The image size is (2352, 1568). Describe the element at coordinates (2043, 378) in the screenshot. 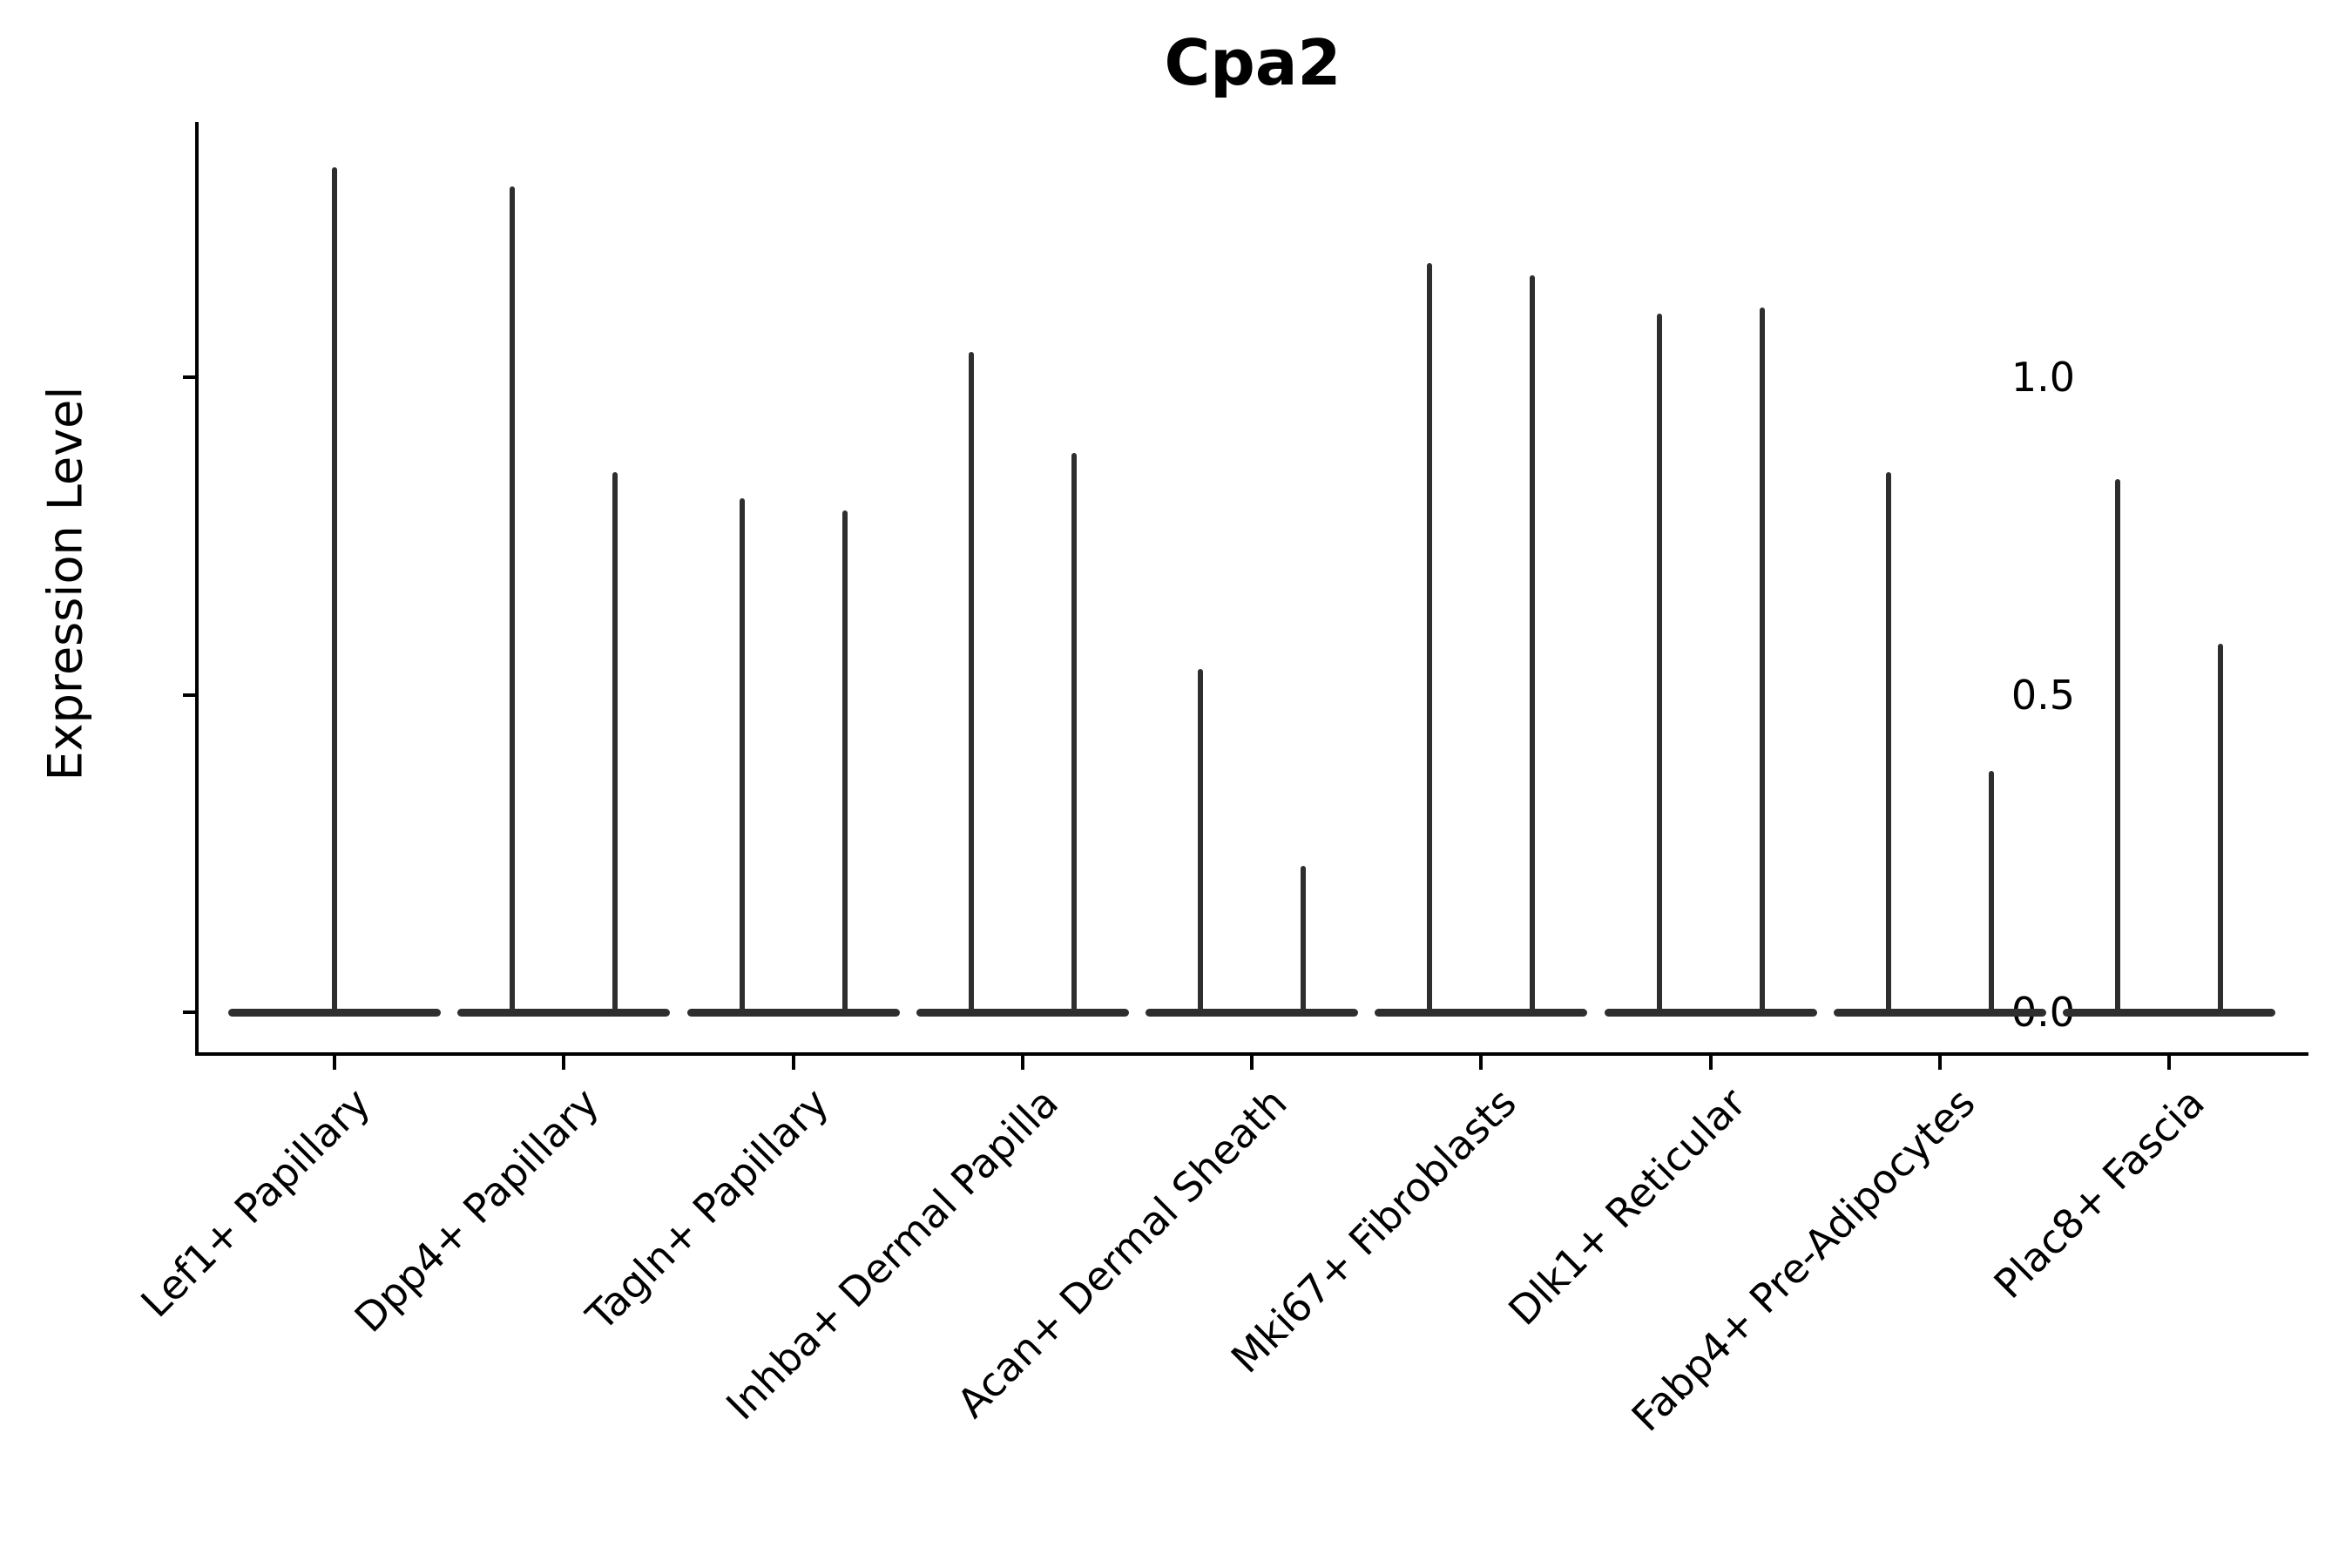

I see `y-tick-label: 1.0` at that location.